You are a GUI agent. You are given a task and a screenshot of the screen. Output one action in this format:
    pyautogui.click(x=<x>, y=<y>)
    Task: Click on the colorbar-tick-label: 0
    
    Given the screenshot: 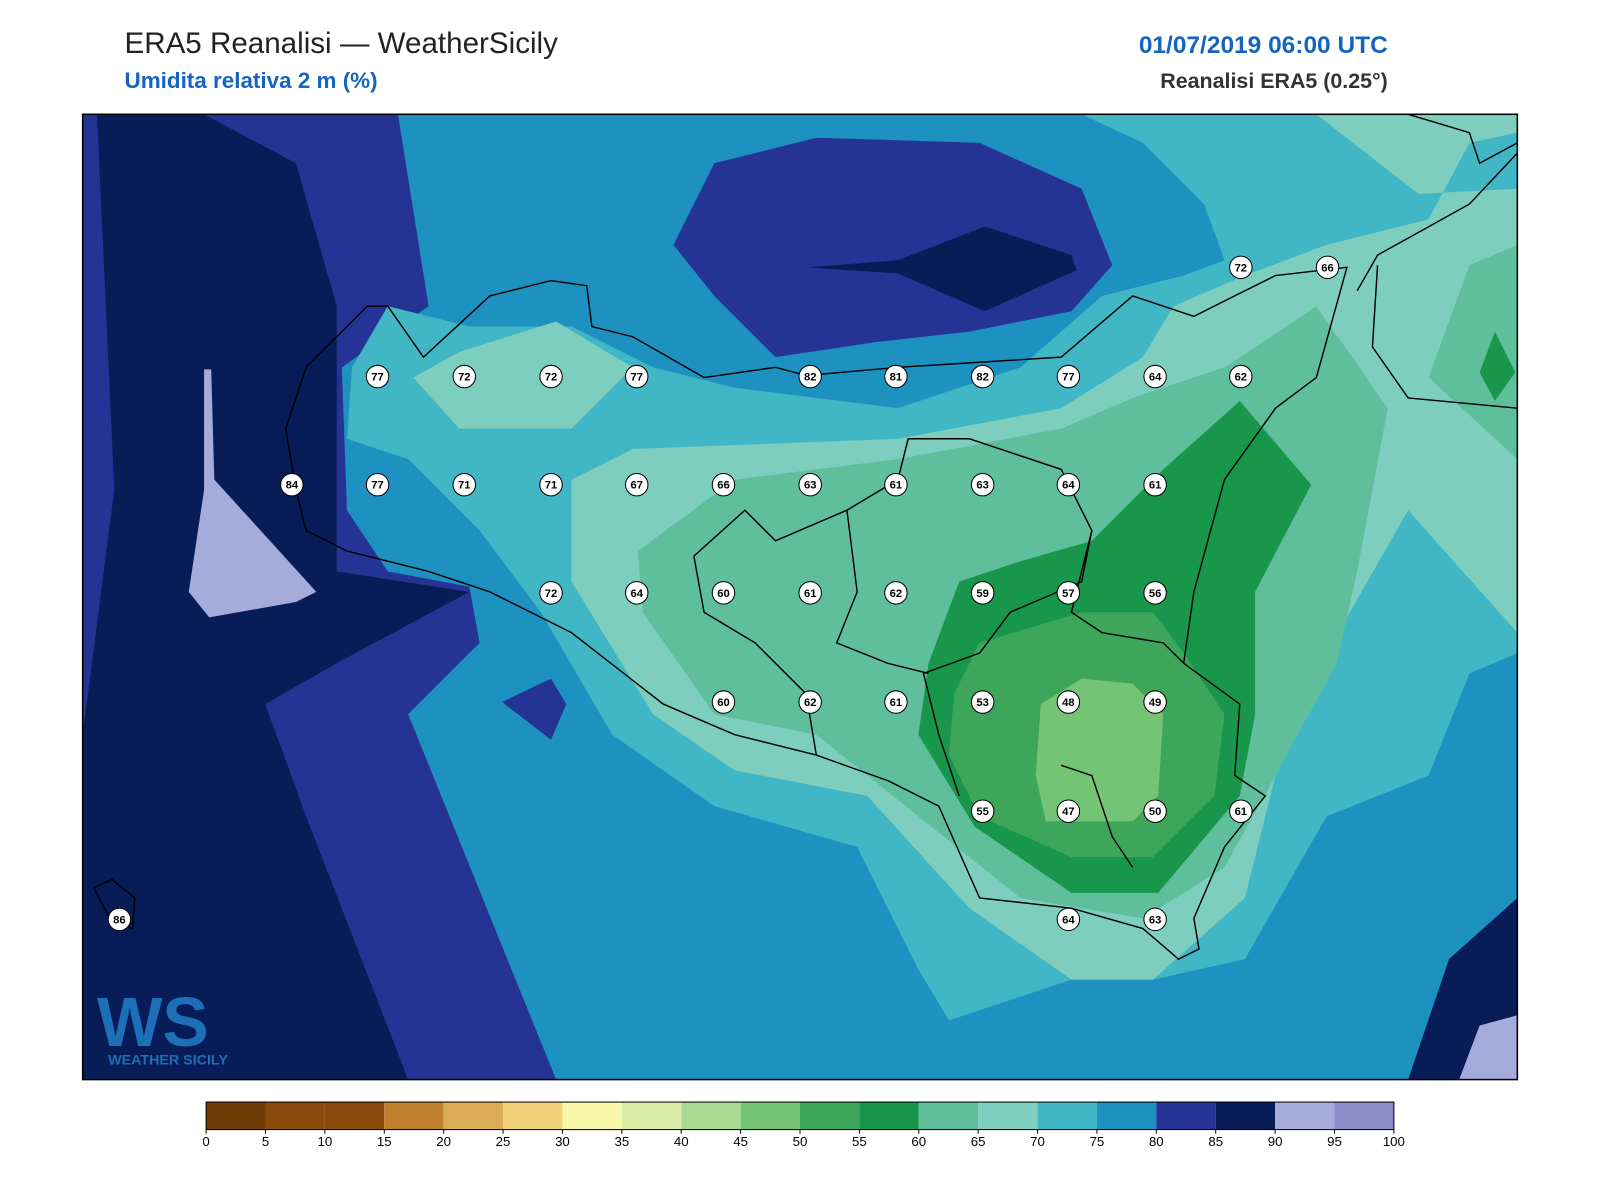 What is the action you would take?
    pyautogui.click(x=205, y=1141)
    